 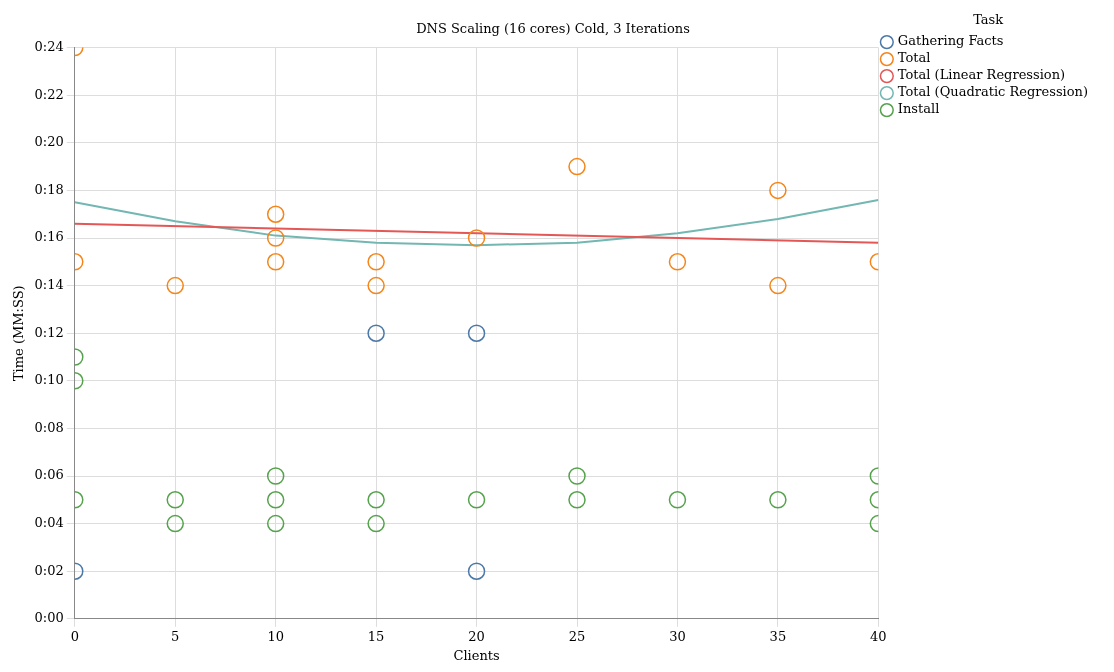 What do you see at coordinates (49, 522) in the screenshot?
I see `y-tick-label: 0:04` at bounding box center [49, 522].